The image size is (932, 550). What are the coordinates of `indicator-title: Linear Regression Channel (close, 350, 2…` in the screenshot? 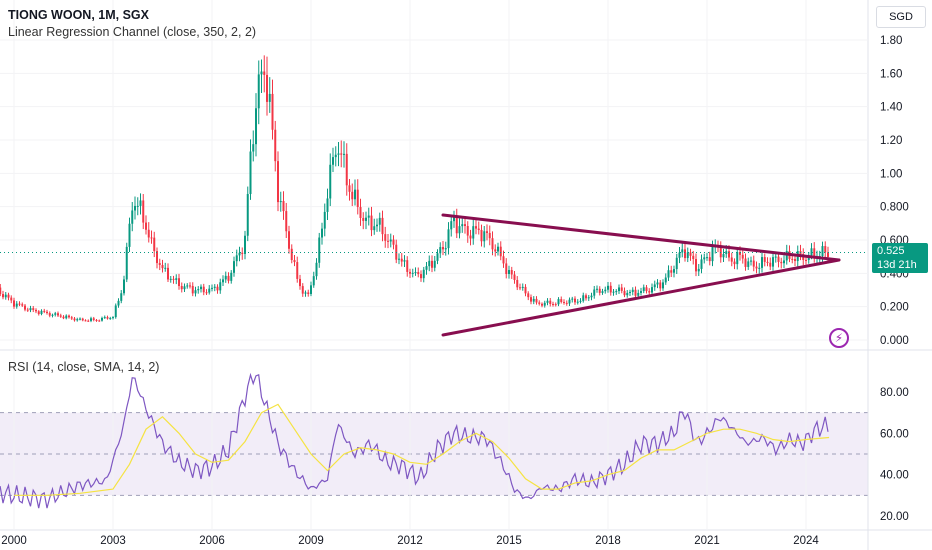 It's located at (132, 32).